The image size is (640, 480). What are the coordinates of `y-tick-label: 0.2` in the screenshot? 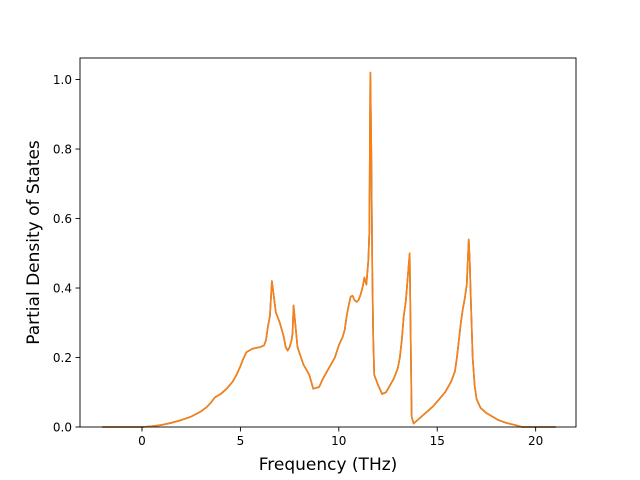 It's located at (62, 358).